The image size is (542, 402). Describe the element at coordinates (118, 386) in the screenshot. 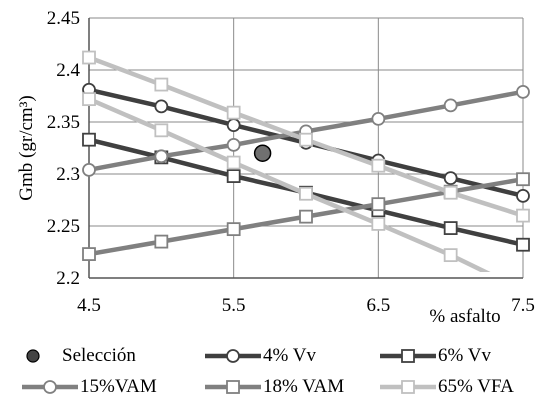

I see `legend-label: 15%VAM` at that location.